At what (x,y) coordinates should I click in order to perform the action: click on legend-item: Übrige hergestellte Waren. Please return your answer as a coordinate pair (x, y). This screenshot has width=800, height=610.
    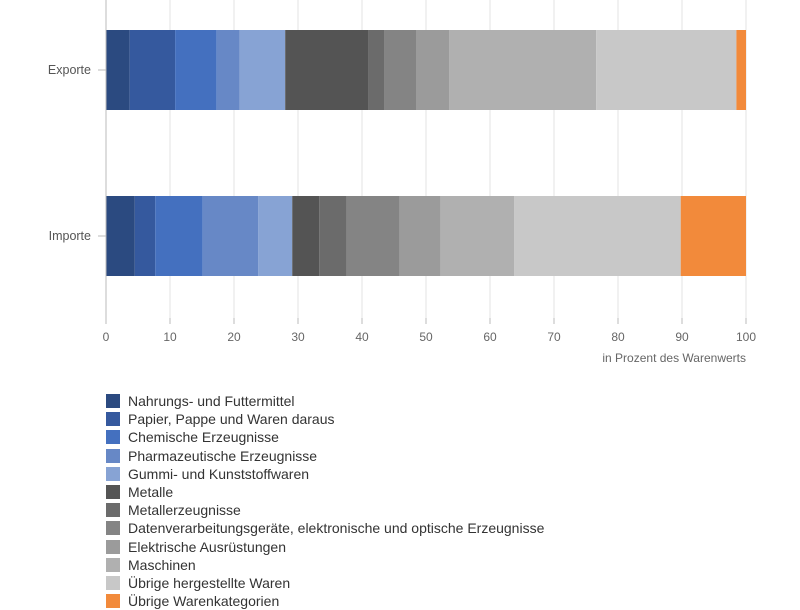
    Looking at the image, I should click on (446, 583).